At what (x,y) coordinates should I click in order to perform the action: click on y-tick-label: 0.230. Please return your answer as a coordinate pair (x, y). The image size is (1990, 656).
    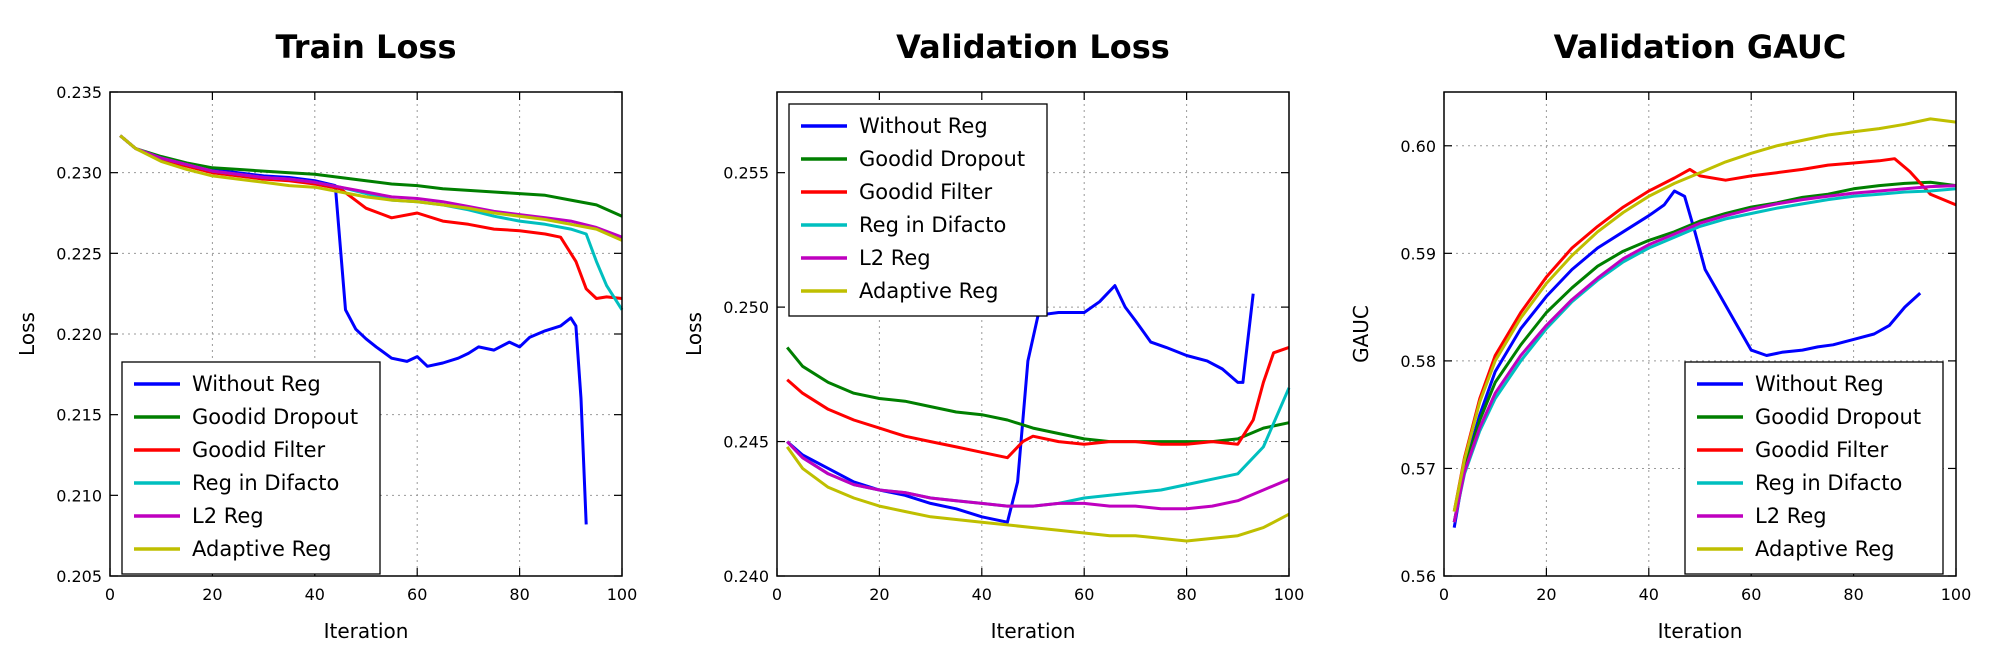
    Looking at the image, I should click on (79, 173).